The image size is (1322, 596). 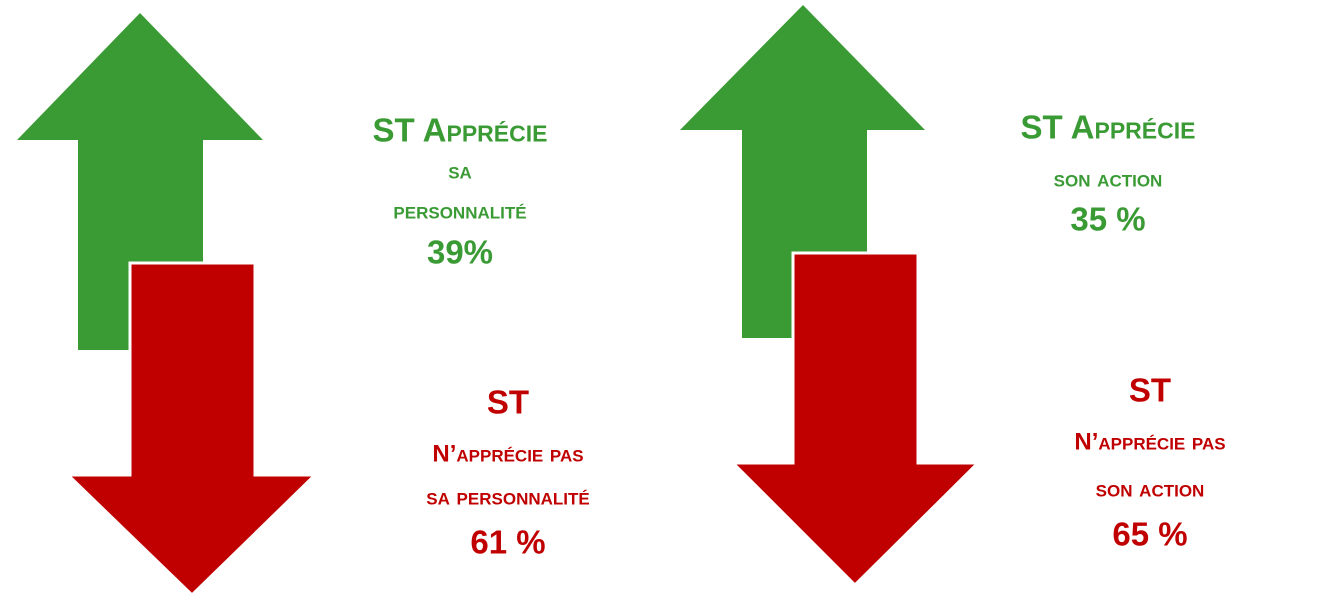 I want to click on percentage: 35 %, so click(x=1107, y=219).